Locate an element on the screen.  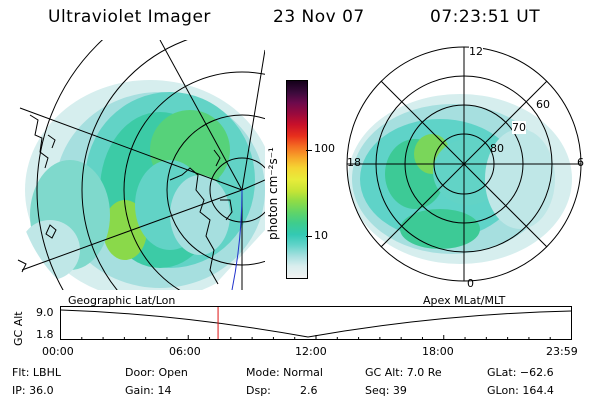
mlt-label-6: 6 is located at coordinates (580, 162).